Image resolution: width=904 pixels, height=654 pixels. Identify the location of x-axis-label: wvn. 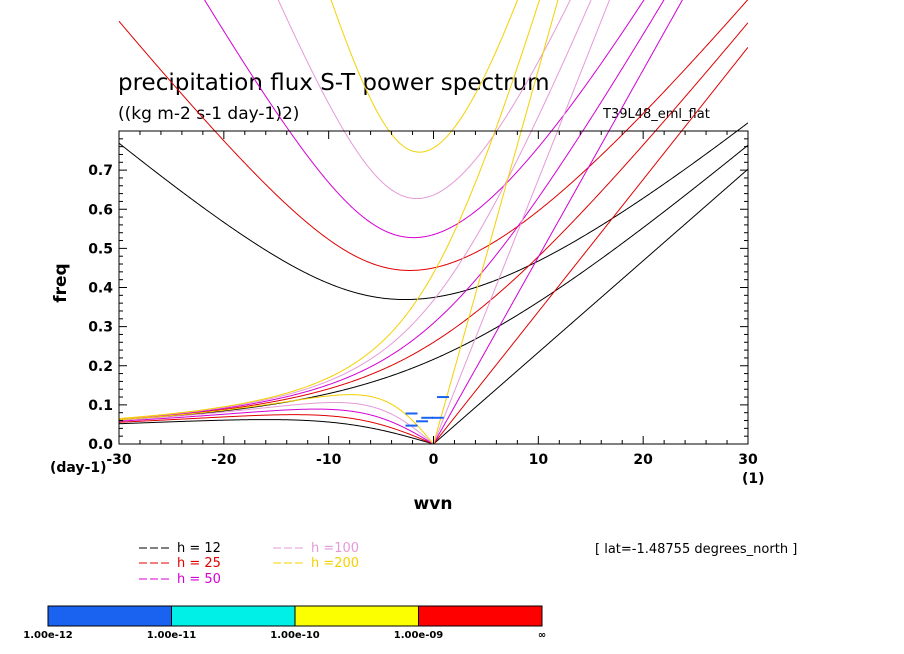
(433, 504).